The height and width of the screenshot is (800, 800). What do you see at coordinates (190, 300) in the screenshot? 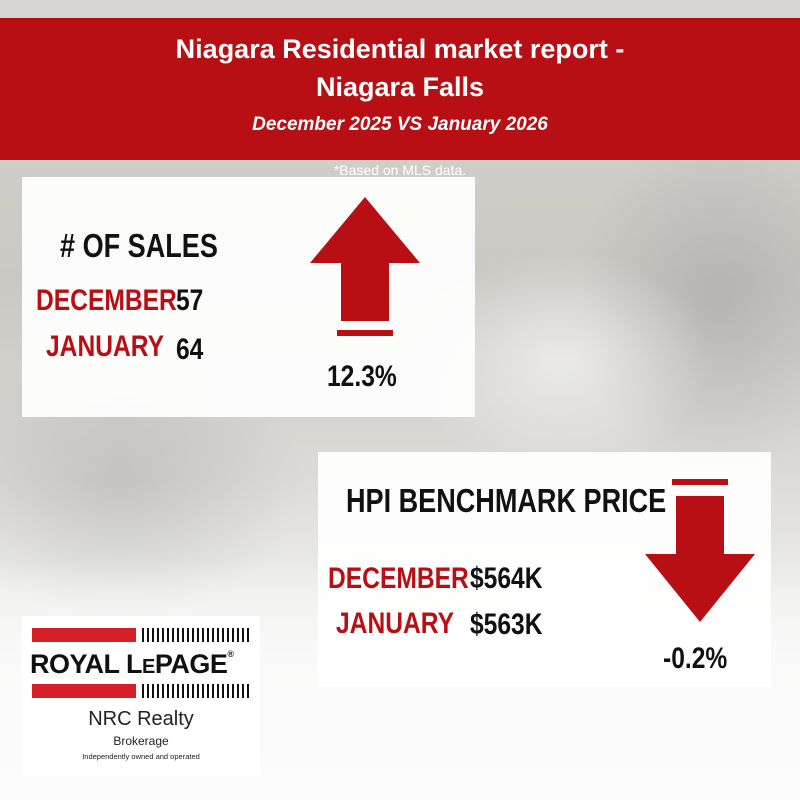
I see `sales-value-december: 57` at bounding box center [190, 300].